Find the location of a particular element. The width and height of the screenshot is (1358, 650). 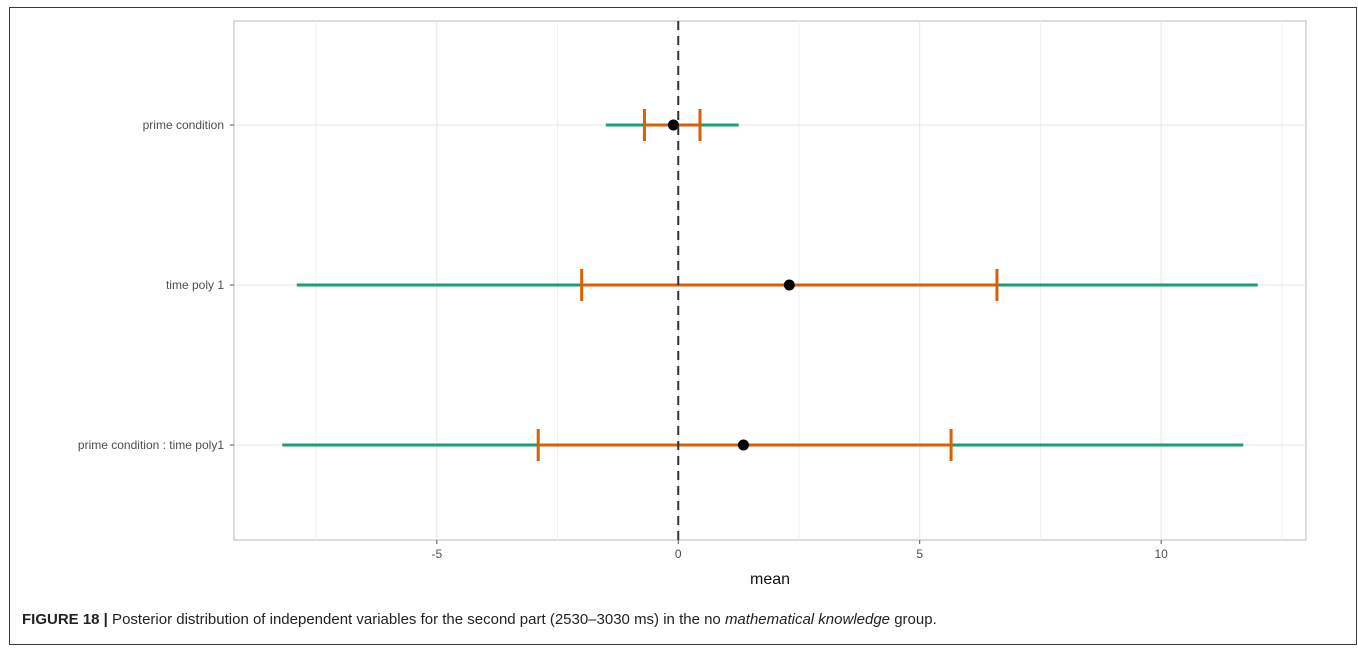

caption-text-italic: mathematical knowledge is located at coordinates (807, 619).